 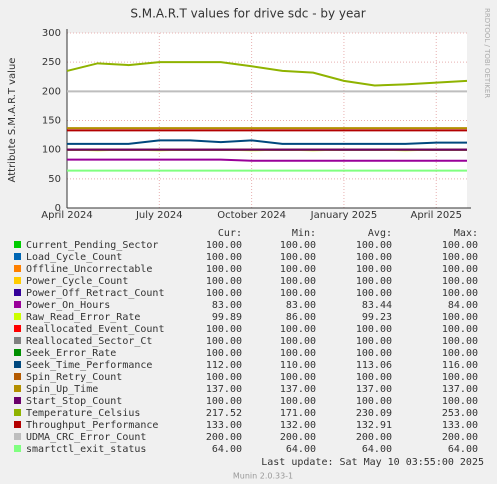 I want to click on last-update: Last update: Sat May 10 03:55:00 2025, so click(x=372, y=462).